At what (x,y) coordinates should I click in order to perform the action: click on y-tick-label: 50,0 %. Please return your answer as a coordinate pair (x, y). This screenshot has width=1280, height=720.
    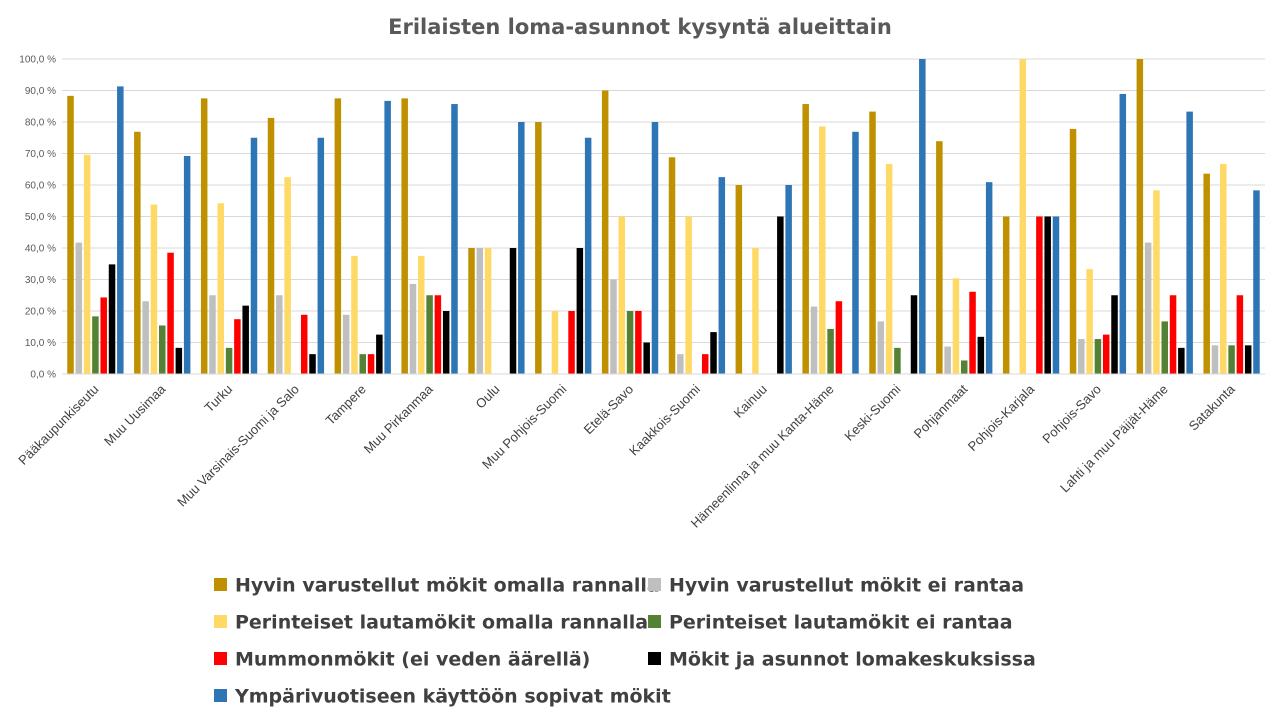
    Looking at the image, I should click on (40, 217).